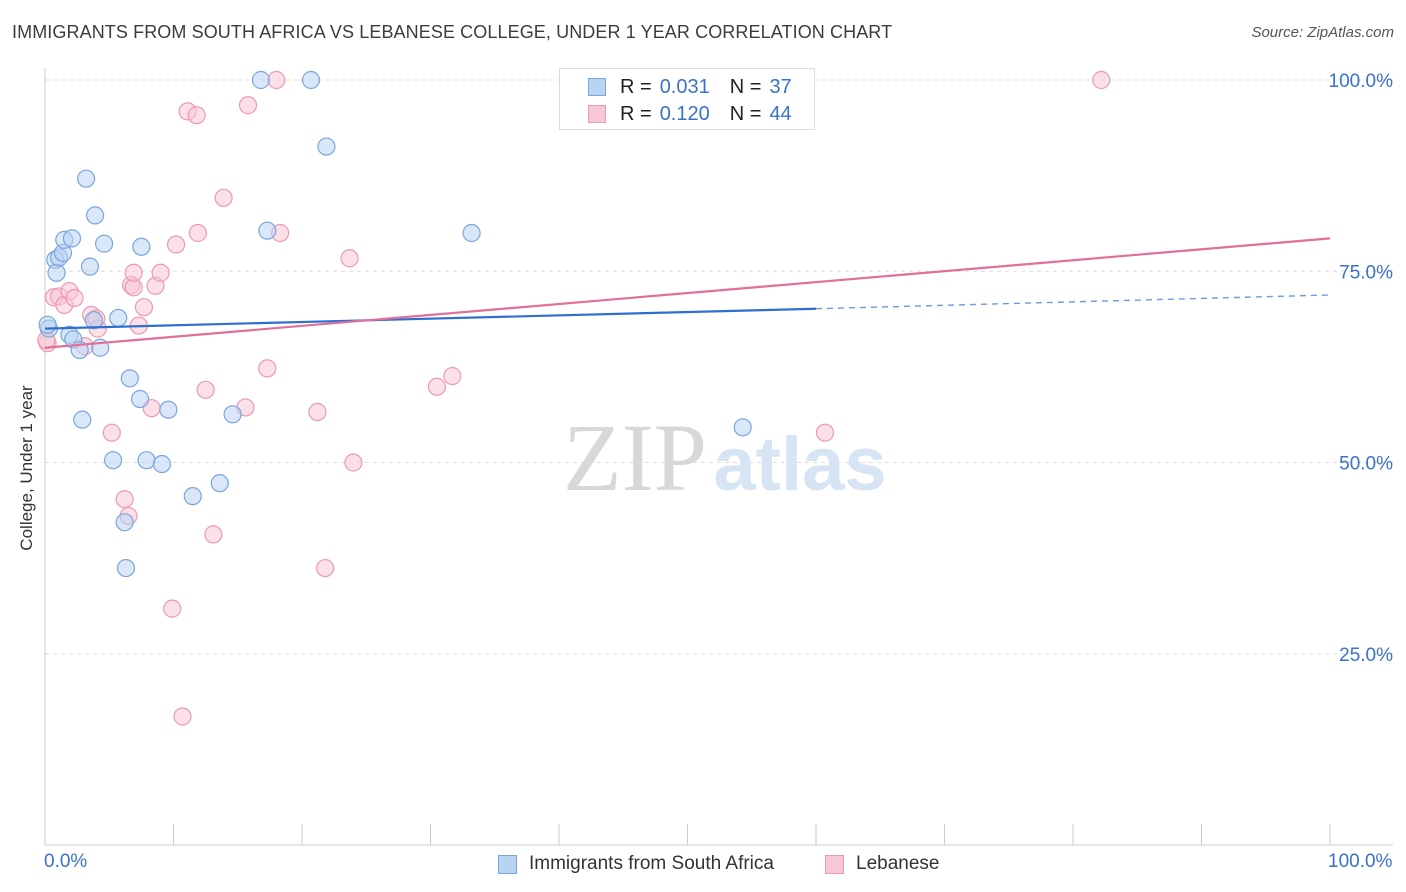 The image size is (1406, 892). I want to click on south-africa-trend-line, so click(430, 318).